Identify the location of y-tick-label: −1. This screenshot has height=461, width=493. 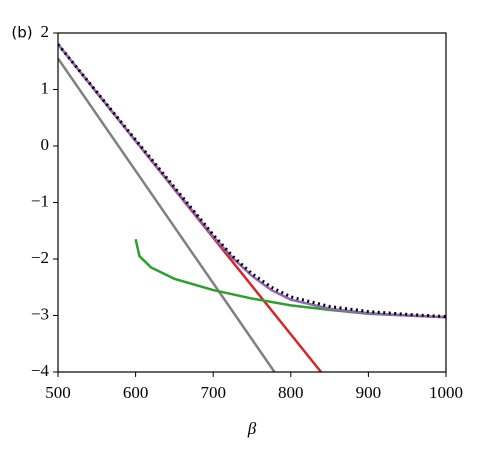
(40, 200).